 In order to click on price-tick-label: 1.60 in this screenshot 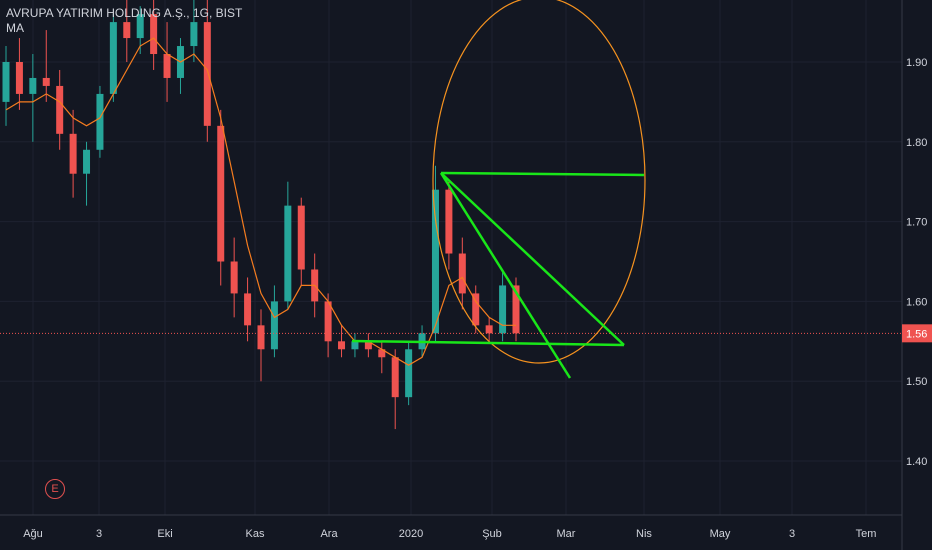, I will do `click(916, 302)`.